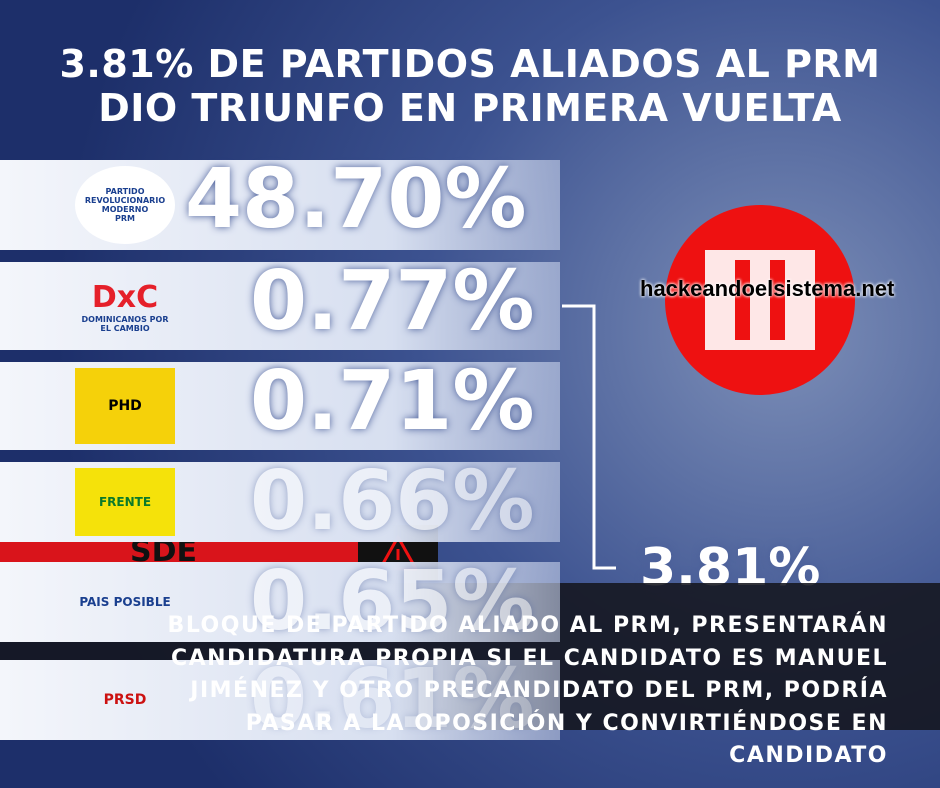 This screenshot has height=788, width=940. I want to click on bracket, so click(589, 437).